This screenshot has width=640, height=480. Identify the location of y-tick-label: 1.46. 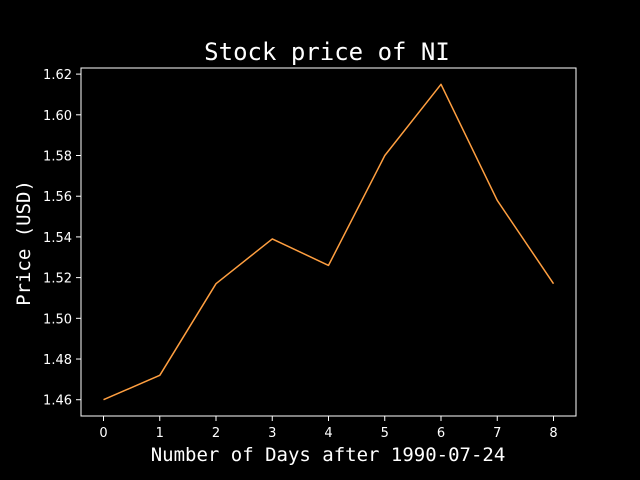
(57, 401).